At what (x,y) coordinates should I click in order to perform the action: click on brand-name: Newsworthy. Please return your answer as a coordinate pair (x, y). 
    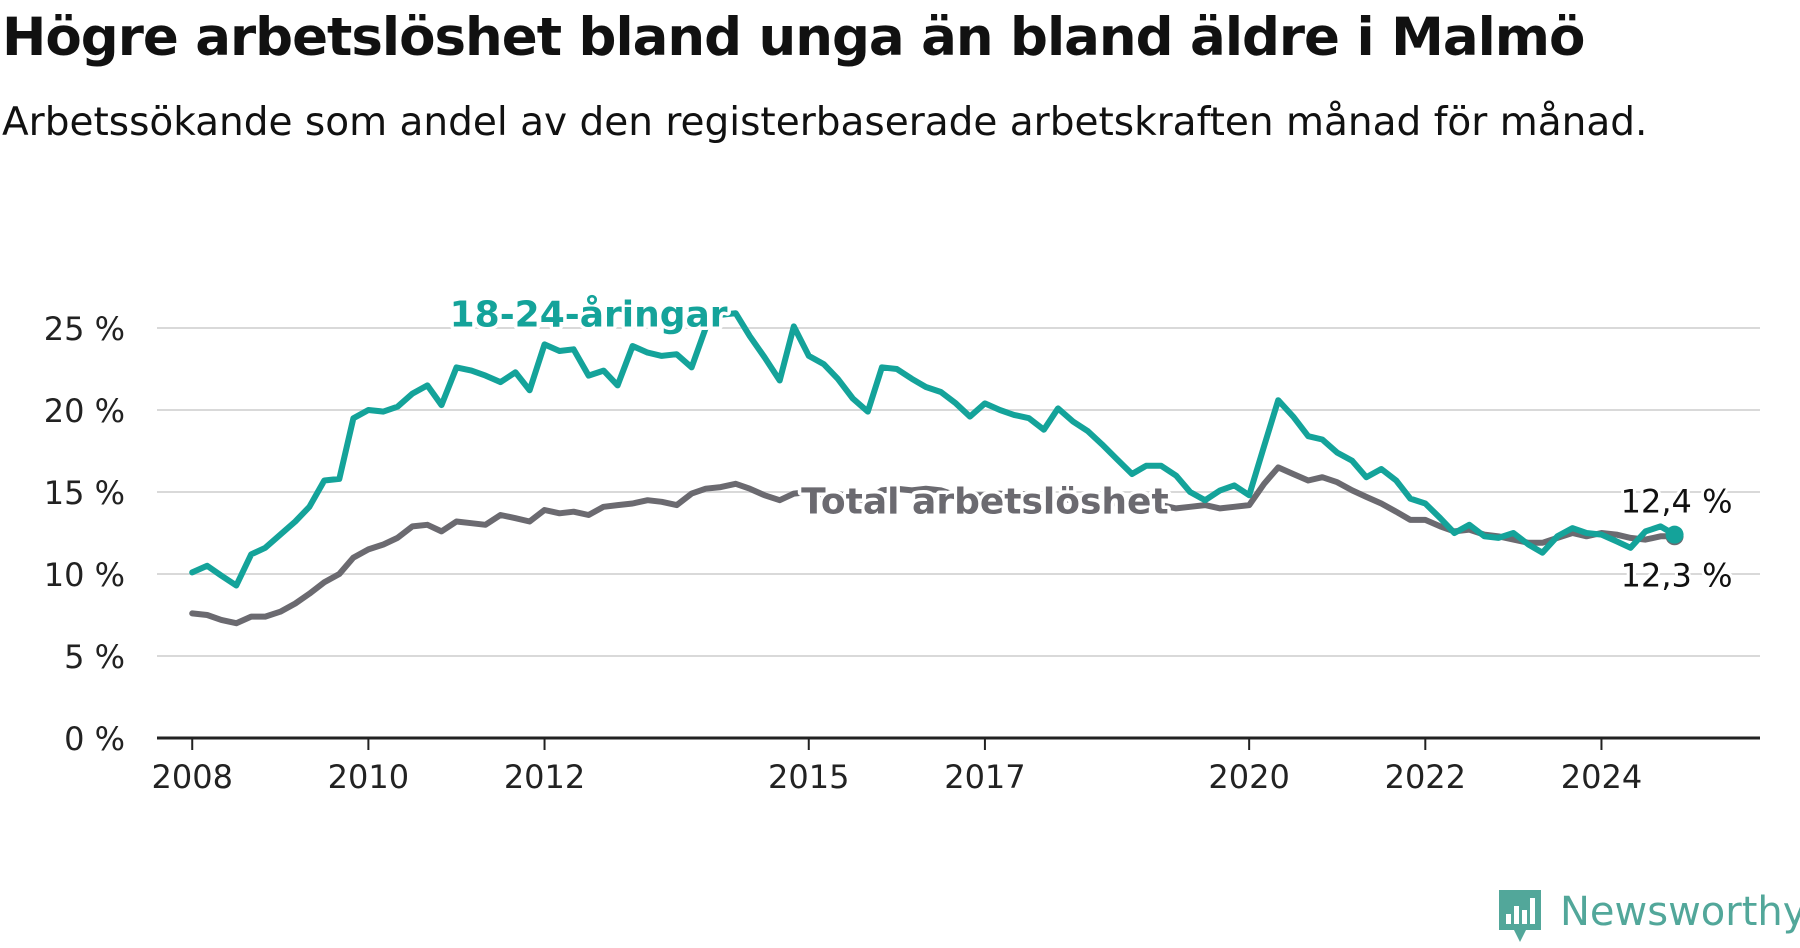
    Looking at the image, I should click on (1680, 912).